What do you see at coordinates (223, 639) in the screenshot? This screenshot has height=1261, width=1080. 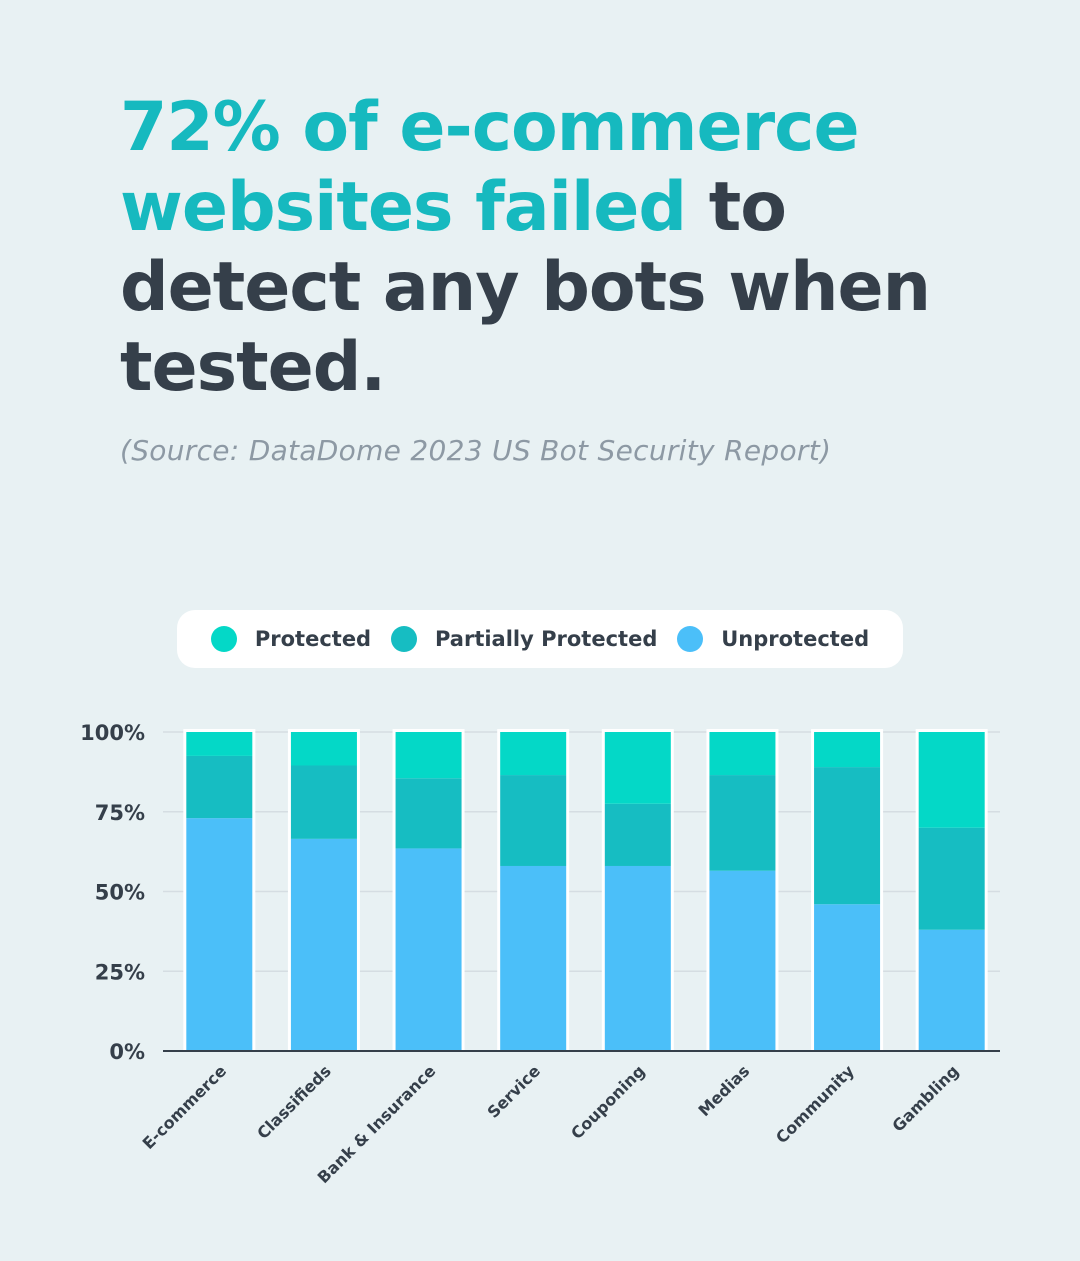 I see `legend-dot-protected` at bounding box center [223, 639].